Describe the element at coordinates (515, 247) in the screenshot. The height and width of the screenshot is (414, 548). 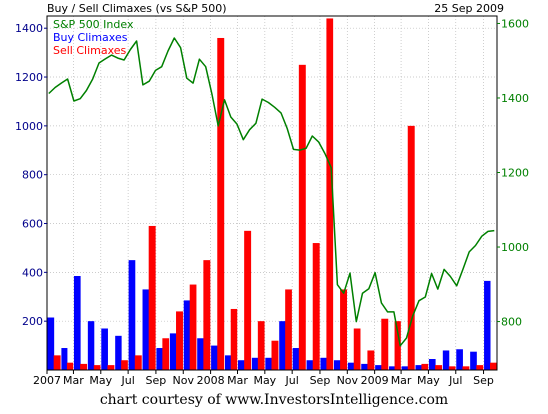
I see `y-right-tick-label: 1000` at that location.